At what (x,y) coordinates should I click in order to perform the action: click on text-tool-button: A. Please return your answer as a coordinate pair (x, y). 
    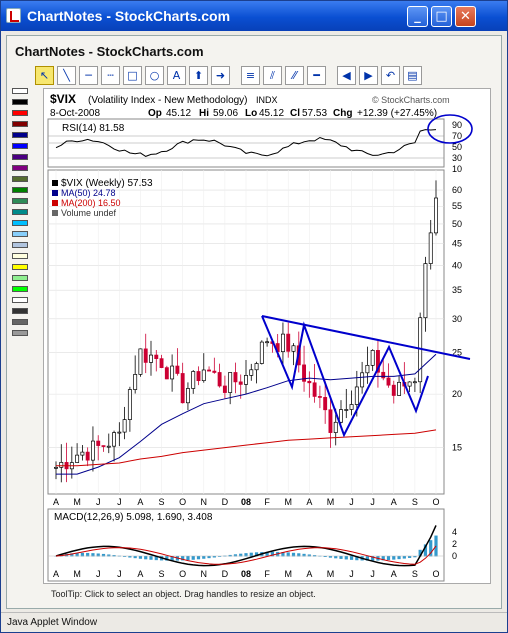
    Looking at the image, I should click on (176, 75).